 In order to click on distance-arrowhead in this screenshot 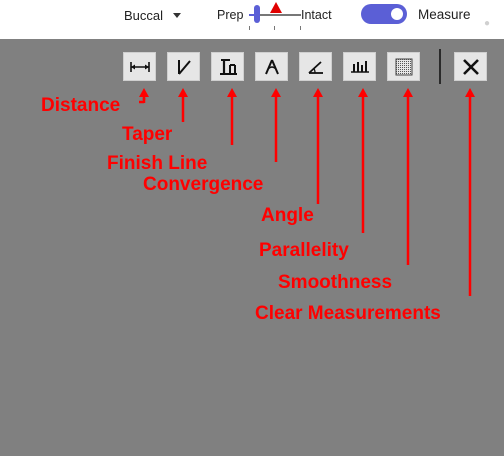, I will do `click(144, 92)`.